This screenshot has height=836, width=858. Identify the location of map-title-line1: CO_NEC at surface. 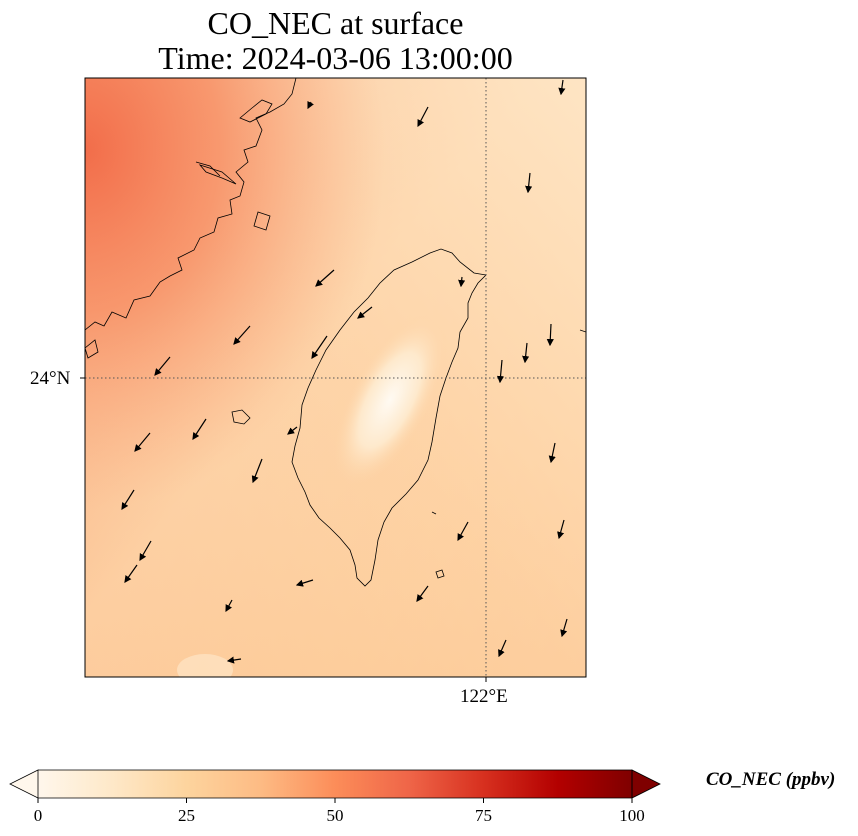
(335, 23).